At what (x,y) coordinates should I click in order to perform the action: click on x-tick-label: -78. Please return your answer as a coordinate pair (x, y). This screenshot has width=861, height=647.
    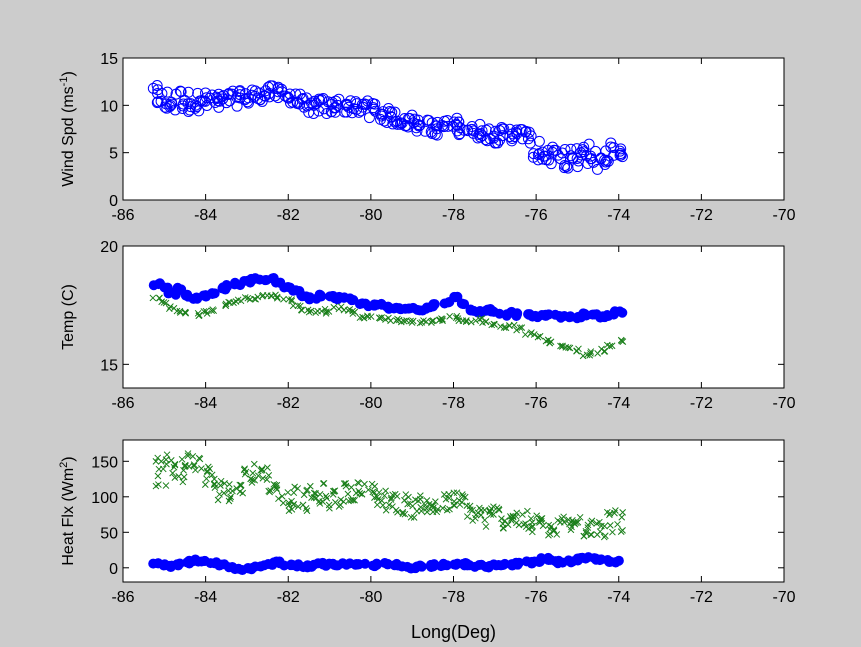
    Looking at the image, I should click on (453, 403).